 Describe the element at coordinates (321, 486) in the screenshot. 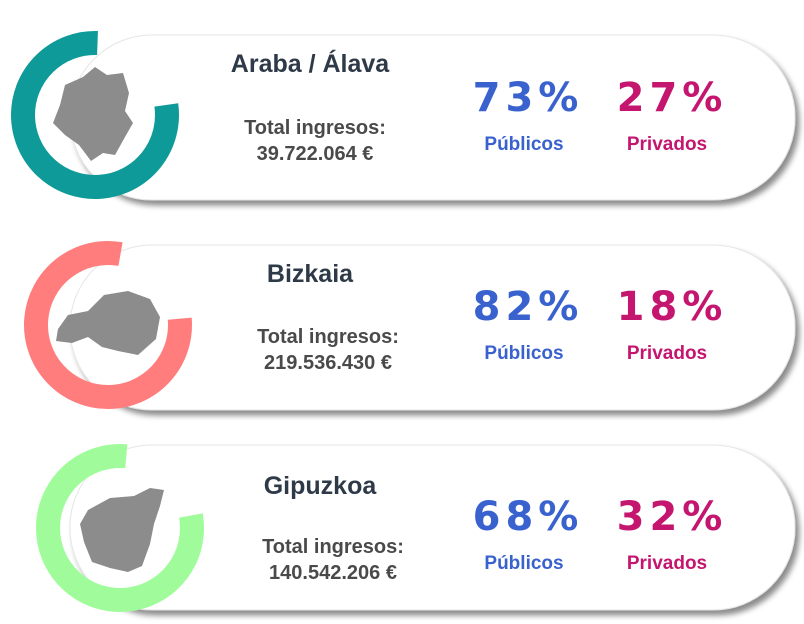

I see `region-name: Gipuzkoa` at that location.